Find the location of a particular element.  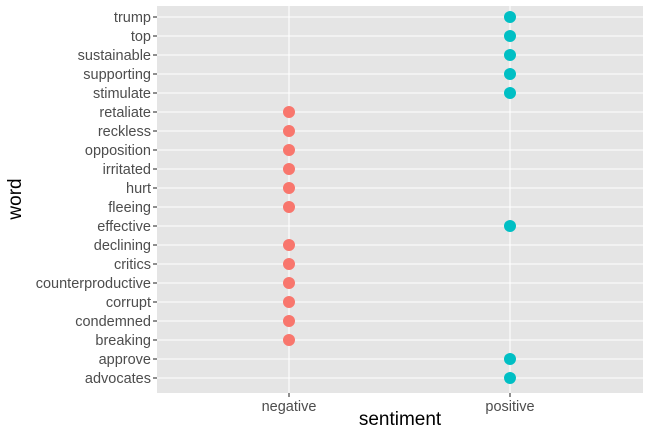

x-axis: negative positive is located at coordinates (398, 404).